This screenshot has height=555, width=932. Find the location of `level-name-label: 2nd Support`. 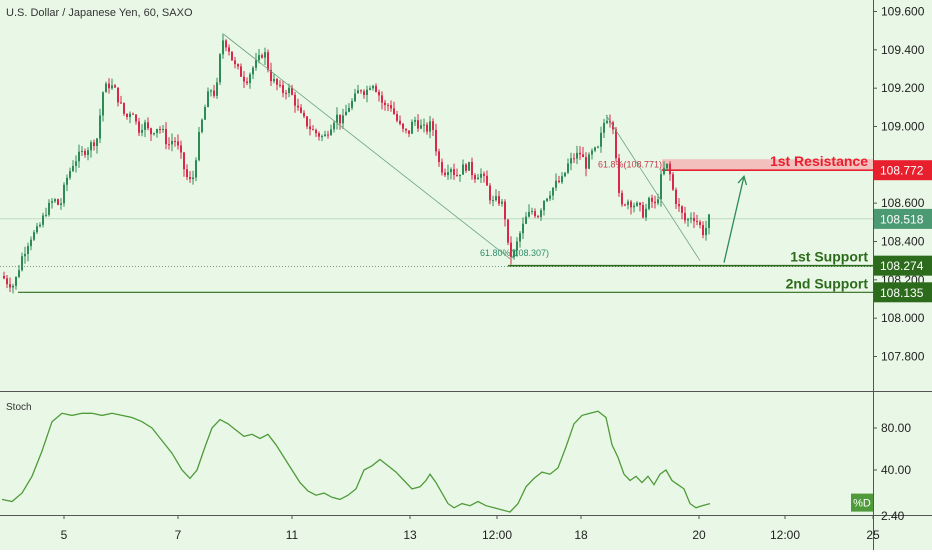

level-name-label: 2nd Support is located at coordinates (827, 283).